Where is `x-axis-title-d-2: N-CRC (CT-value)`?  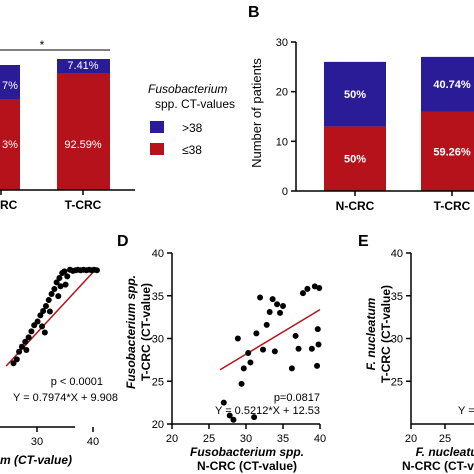
x-axis-title-d-2: N-CRC (CT-value) is located at coordinates (247, 466).